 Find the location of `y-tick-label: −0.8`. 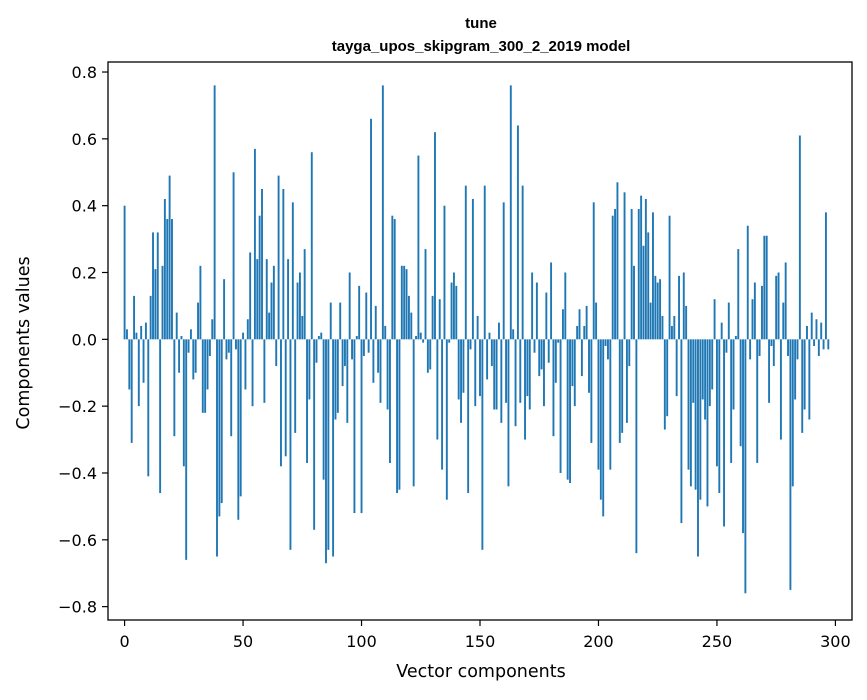

y-tick-label: −0.8 is located at coordinates (77, 607).